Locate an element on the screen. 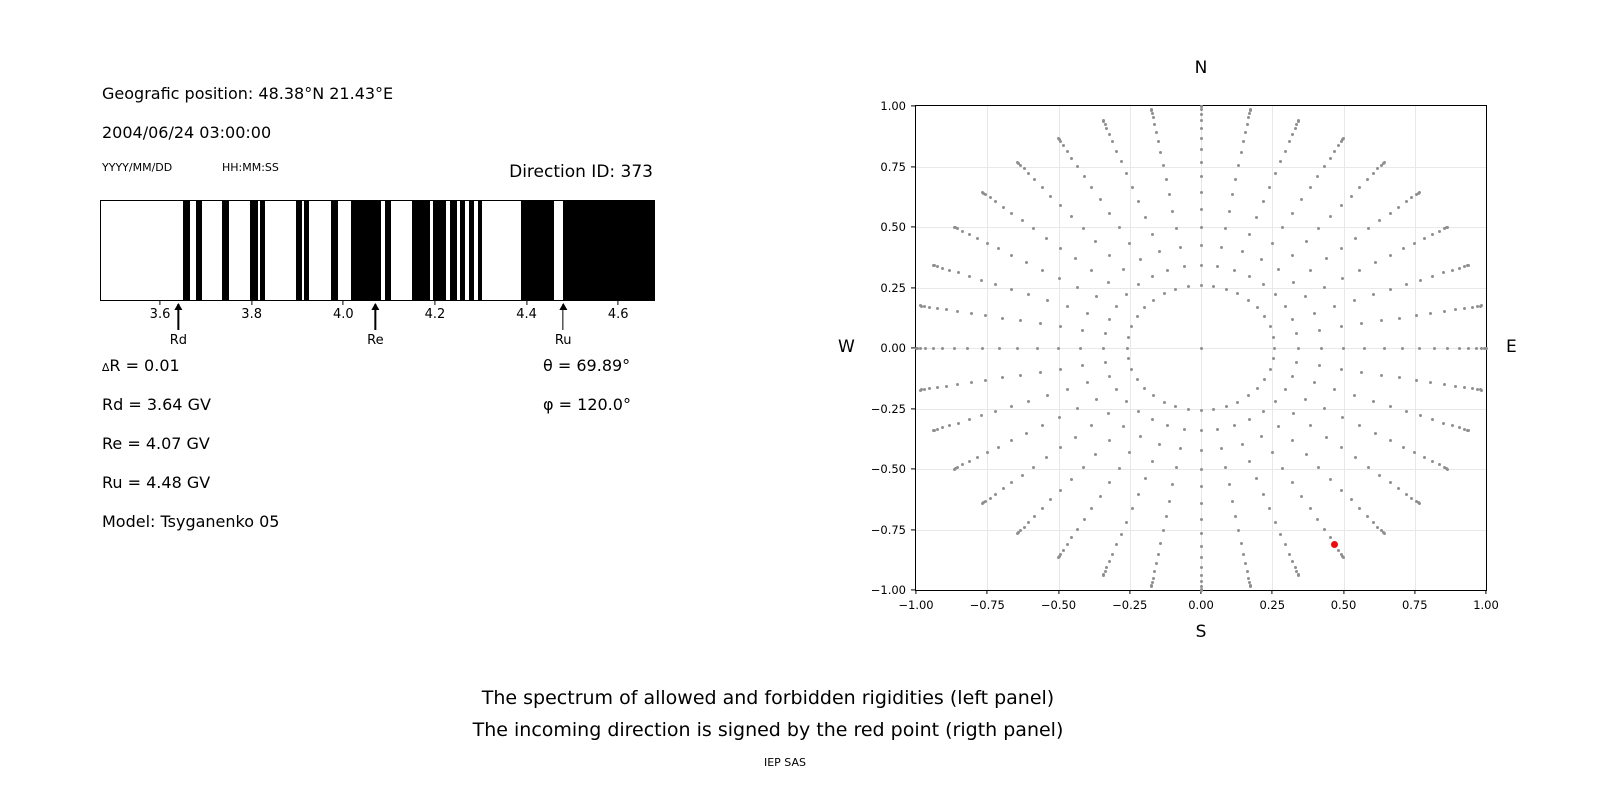  y-axis-tick is located at coordinates (913, 408).